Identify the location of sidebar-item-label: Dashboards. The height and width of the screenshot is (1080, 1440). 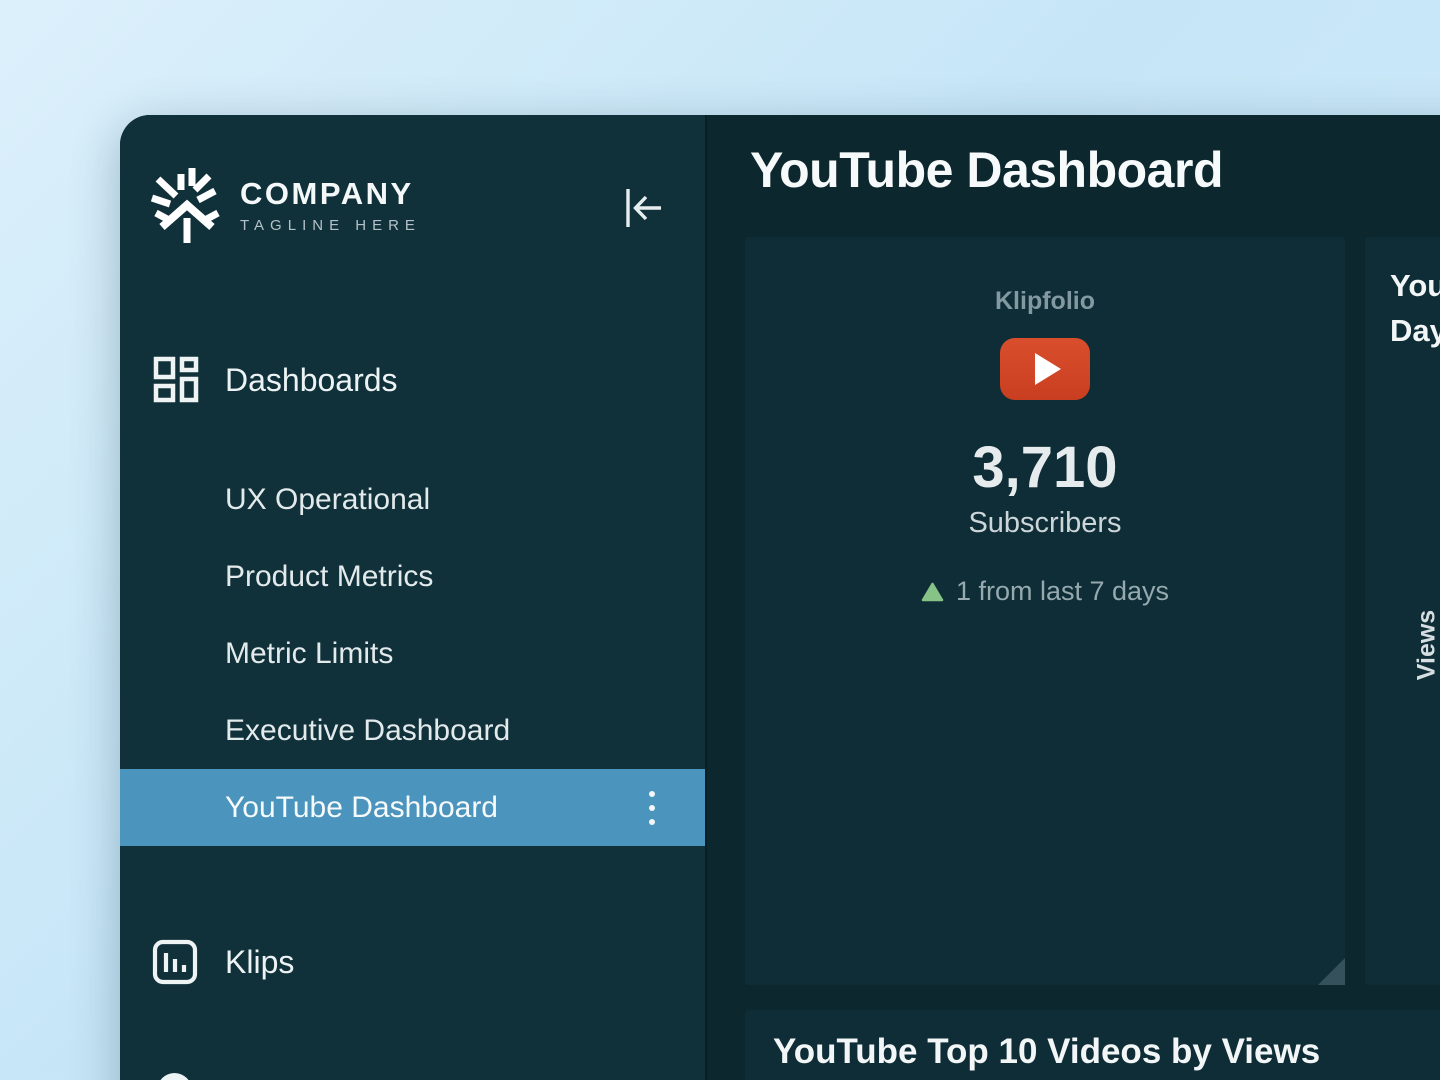
(311, 379).